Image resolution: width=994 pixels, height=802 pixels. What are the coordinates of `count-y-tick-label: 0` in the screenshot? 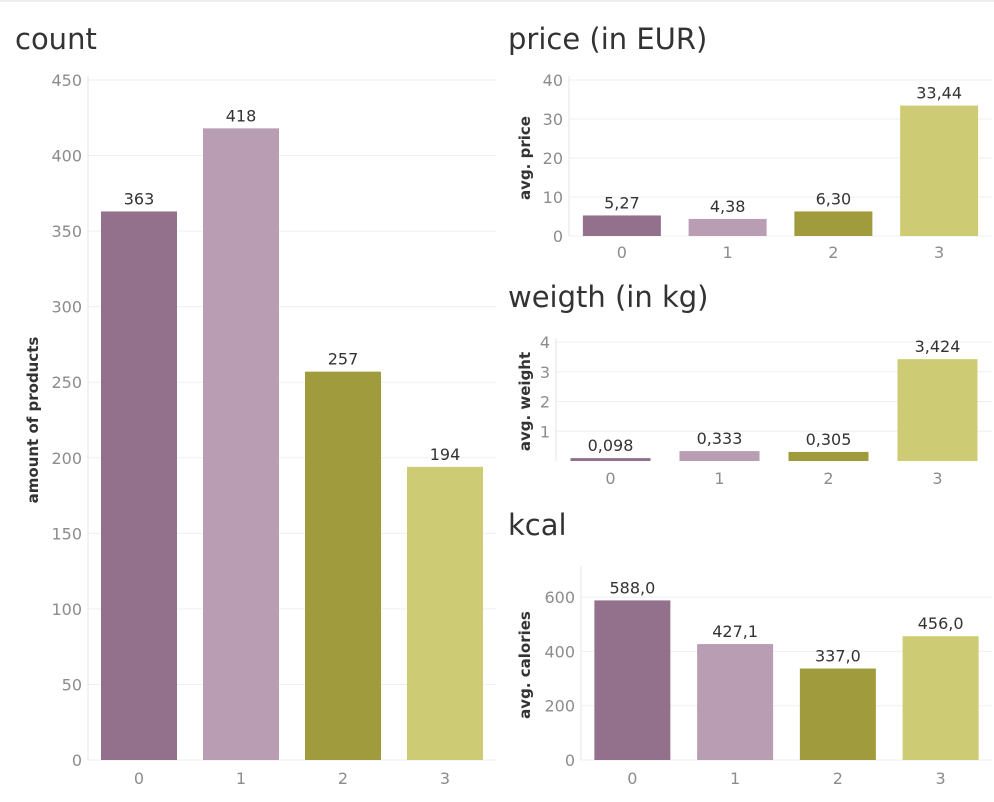 It's located at (77, 760).